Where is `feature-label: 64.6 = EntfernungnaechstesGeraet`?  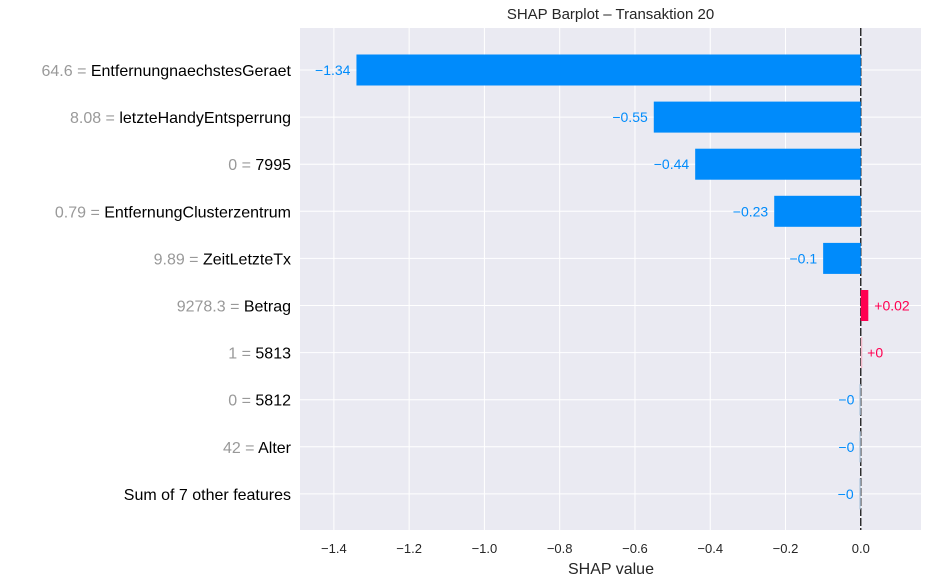 feature-label: 64.6 = EntfernungnaechstesGeraet is located at coordinates (166, 71).